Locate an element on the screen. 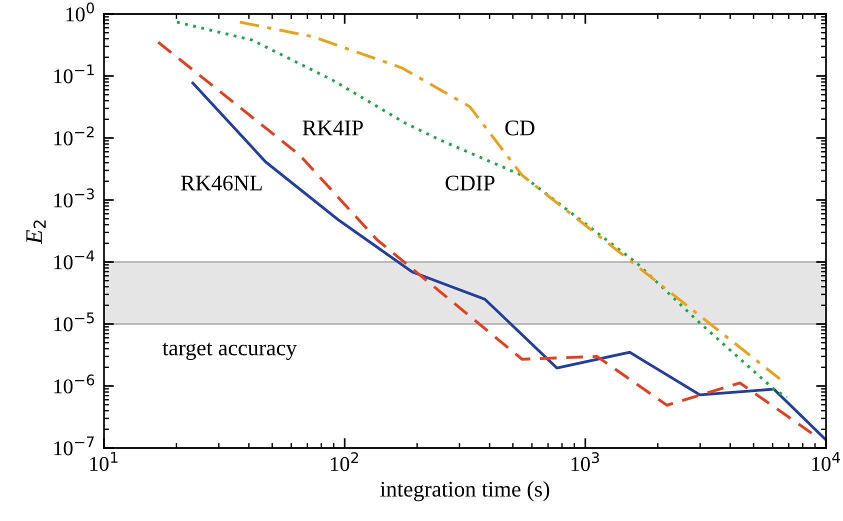 Image resolution: width=843 pixels, height=521 pixels. x-tick-label: 10$^{3}$ is located at coordinates (585, 462).